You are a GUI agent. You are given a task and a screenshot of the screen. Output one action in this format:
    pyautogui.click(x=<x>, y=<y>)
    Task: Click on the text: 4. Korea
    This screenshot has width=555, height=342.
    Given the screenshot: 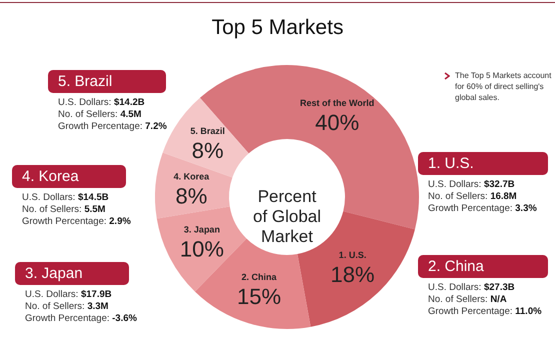 What is the action you would take?
    pyautogui.click(x=69, y=176)
    